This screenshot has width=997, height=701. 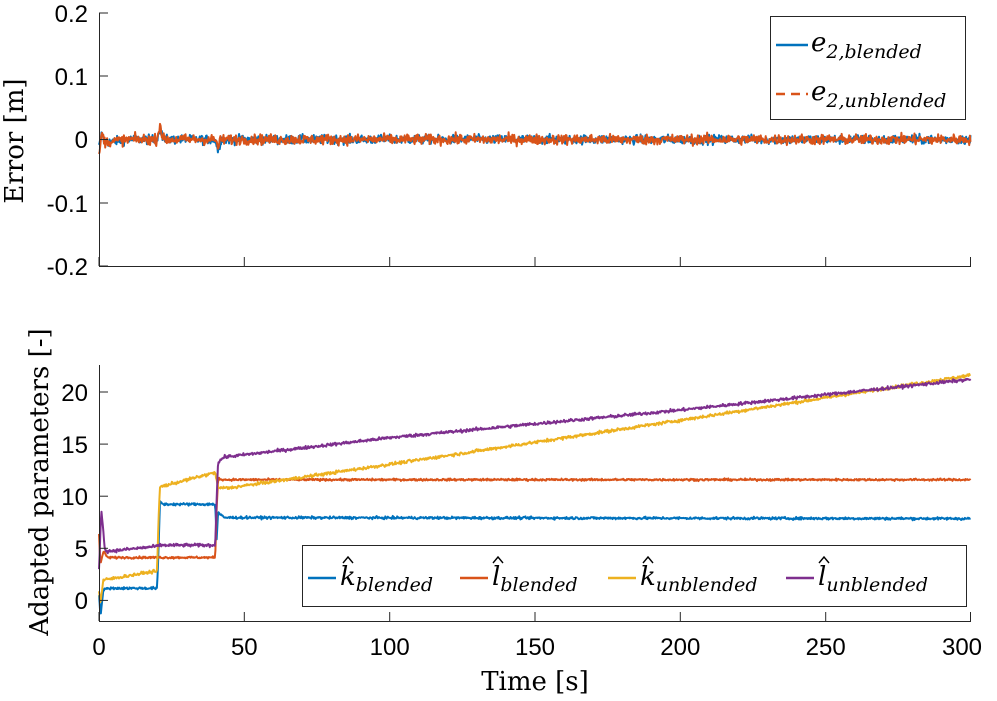 I want to click on params-x-ticks: 0 50 100 150 200 250 300, so click(x=537, y=636).